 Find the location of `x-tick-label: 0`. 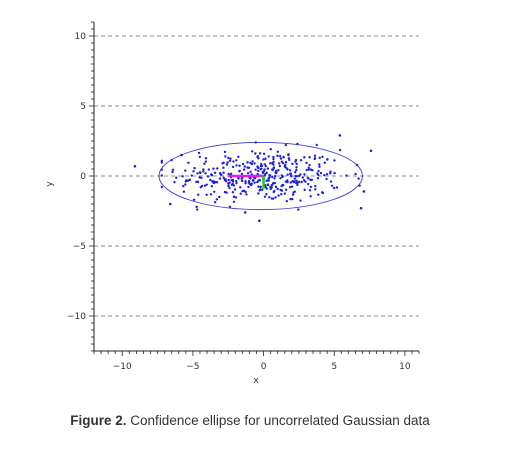

x-tick-label: 0 is located at coordinates (264, 367).